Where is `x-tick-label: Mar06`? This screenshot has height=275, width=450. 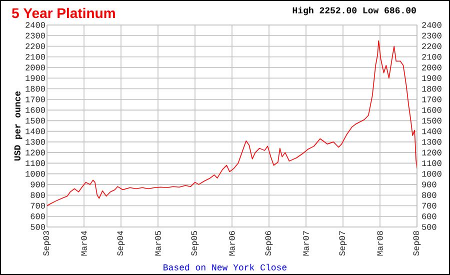 x-tick-label: Mar06 is located at coordinates (232, 243).